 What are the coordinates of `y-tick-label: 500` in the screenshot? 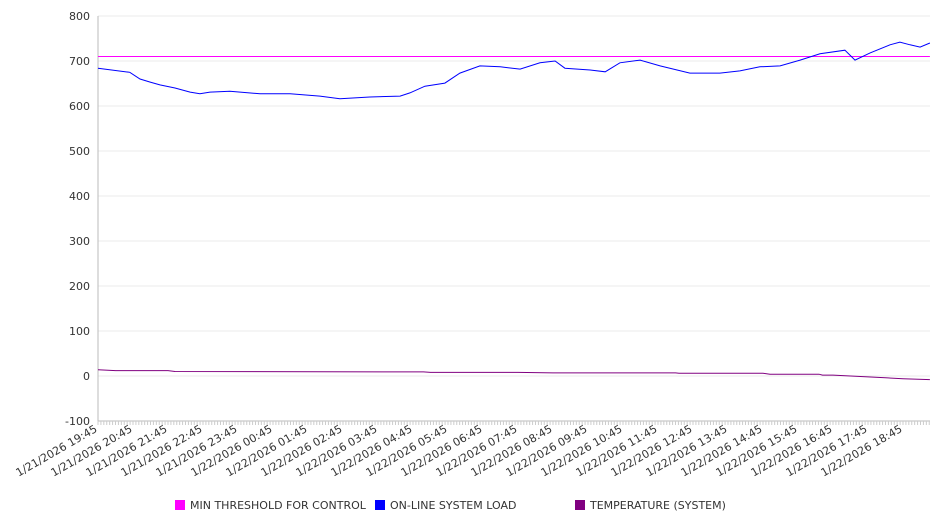 It's located at (79, 151).